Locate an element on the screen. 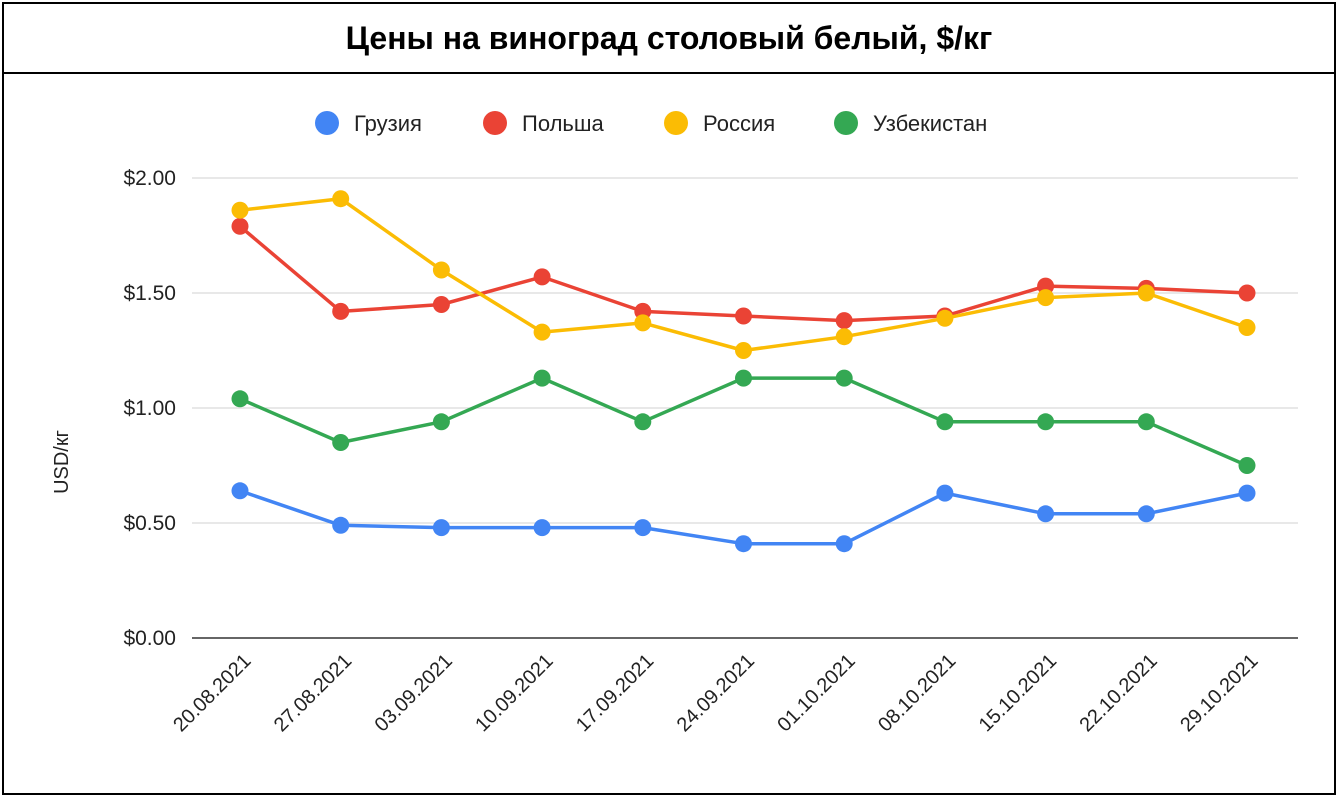 This screenshot has width=1338, height=797. x-tick-label: 15.10.2021 is located at coordinates (1018, 693).